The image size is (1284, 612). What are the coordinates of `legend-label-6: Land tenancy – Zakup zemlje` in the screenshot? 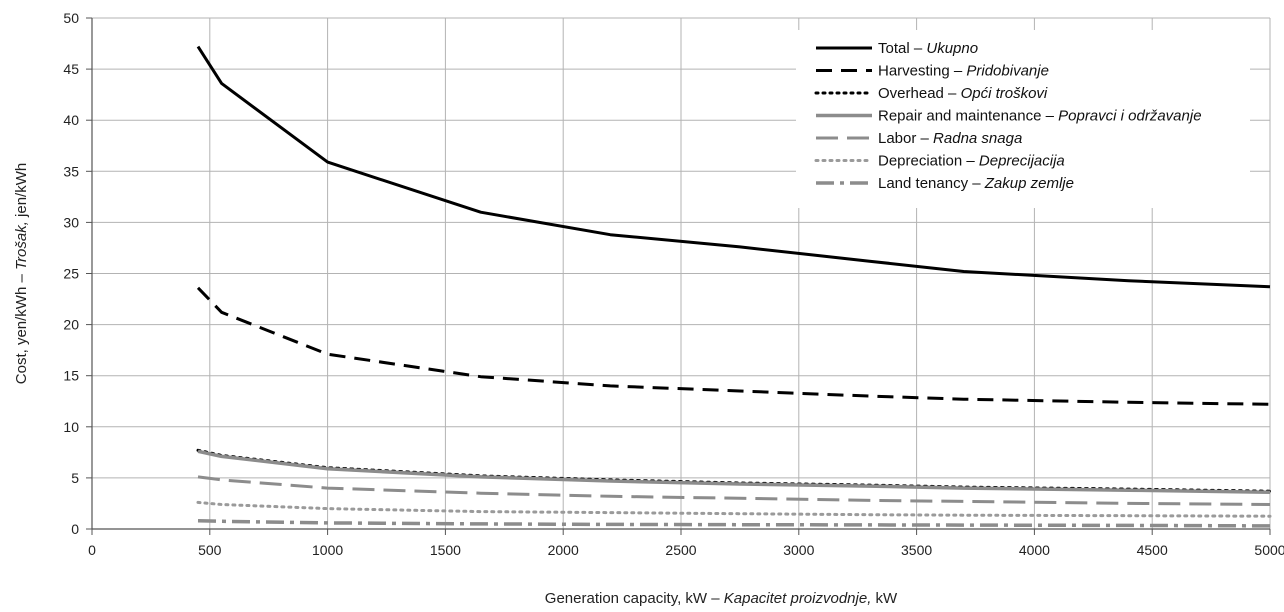 It's located at (976, 183).